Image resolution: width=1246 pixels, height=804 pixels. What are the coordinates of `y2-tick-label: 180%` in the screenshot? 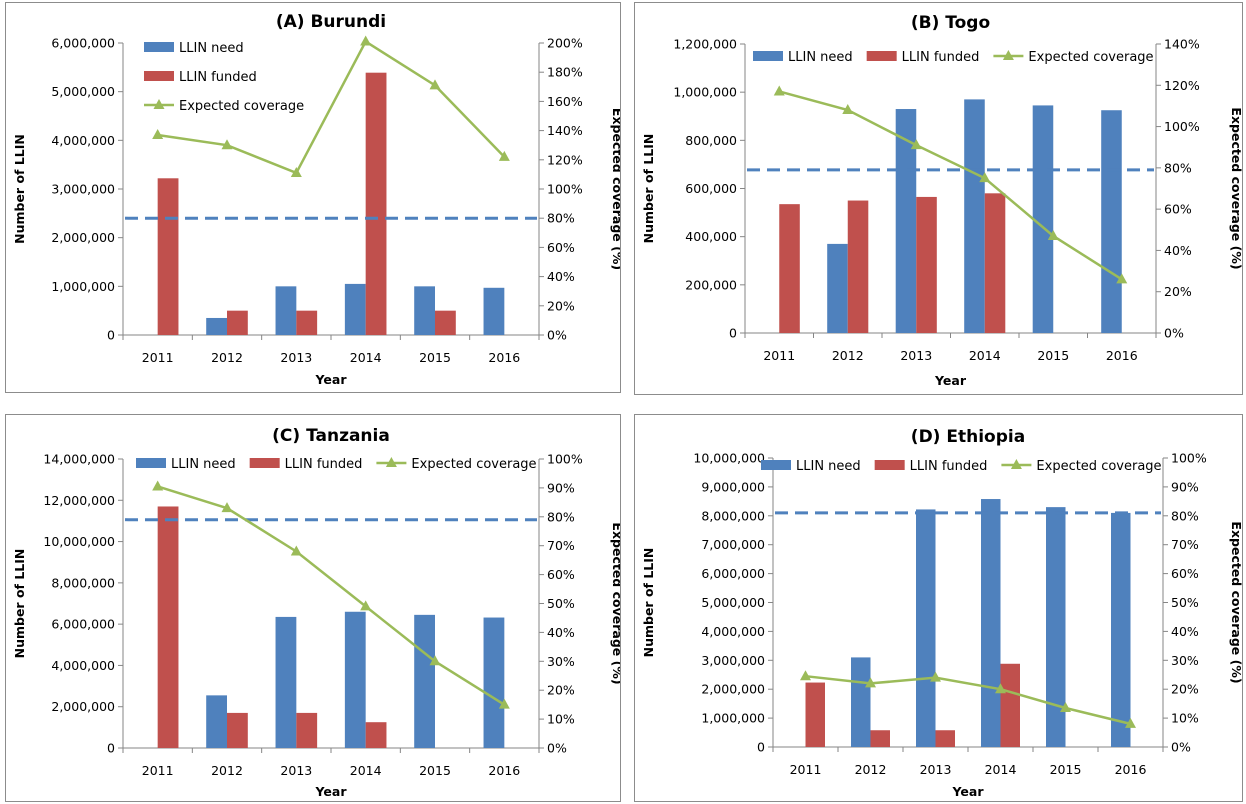 It's located at (565, 72).